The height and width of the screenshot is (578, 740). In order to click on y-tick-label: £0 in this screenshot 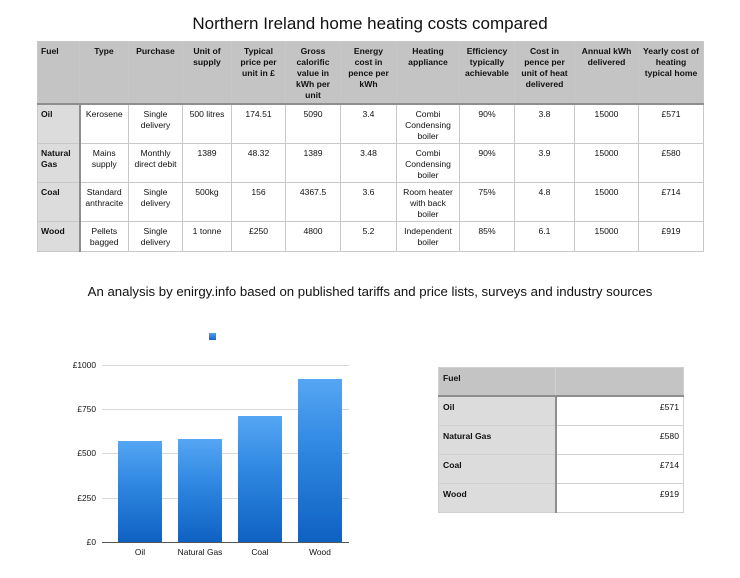, I will do `click(91, 542)`.